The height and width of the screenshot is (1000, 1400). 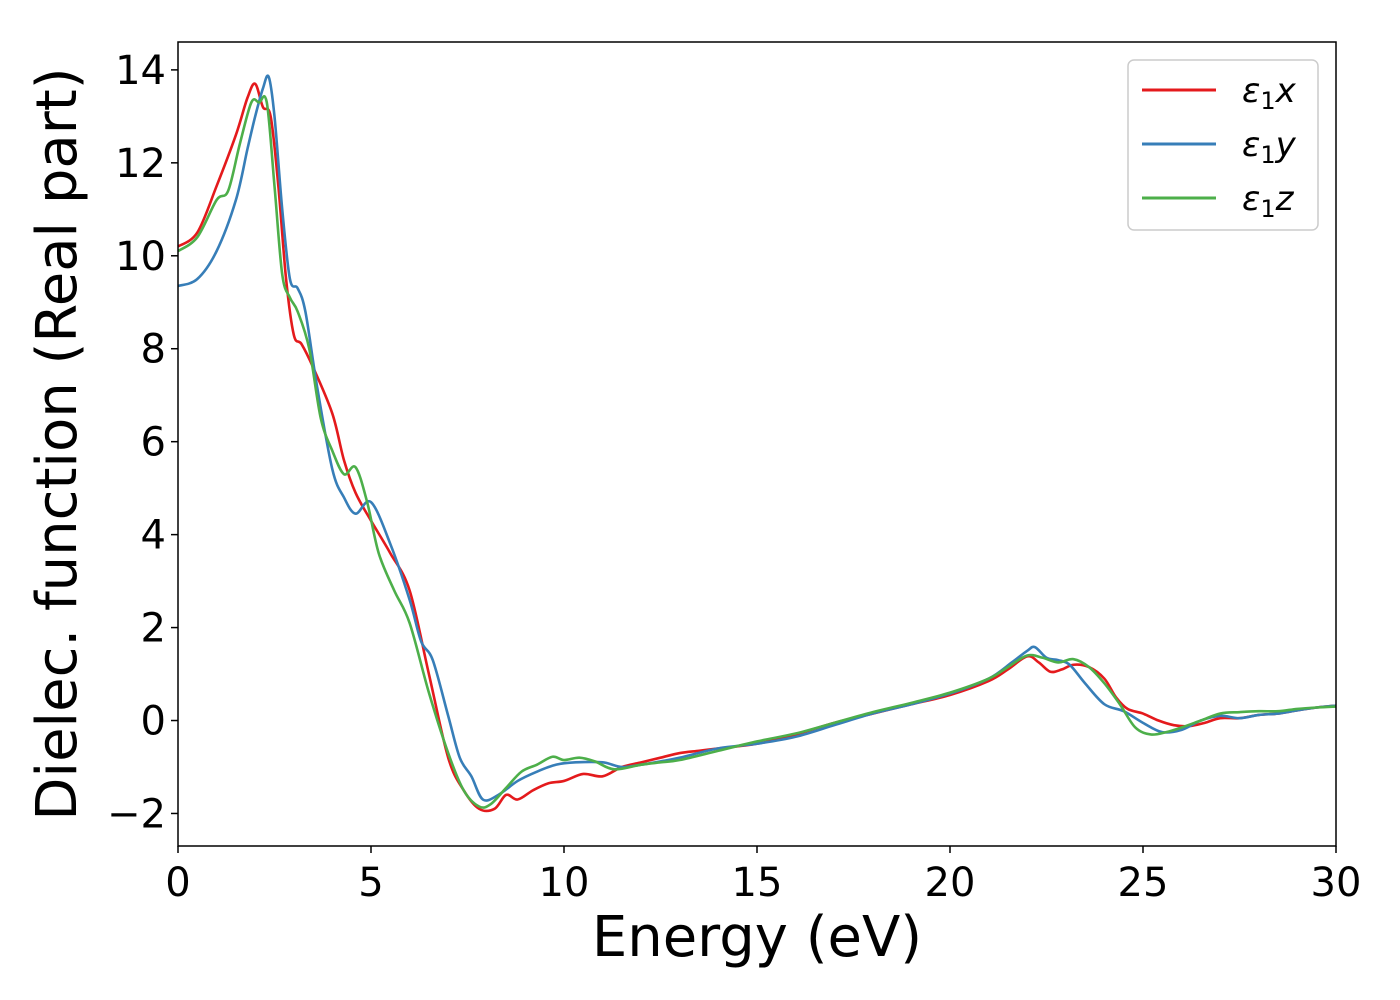 I want to click on y-tick-label: 4, so click(x=153, y=536).